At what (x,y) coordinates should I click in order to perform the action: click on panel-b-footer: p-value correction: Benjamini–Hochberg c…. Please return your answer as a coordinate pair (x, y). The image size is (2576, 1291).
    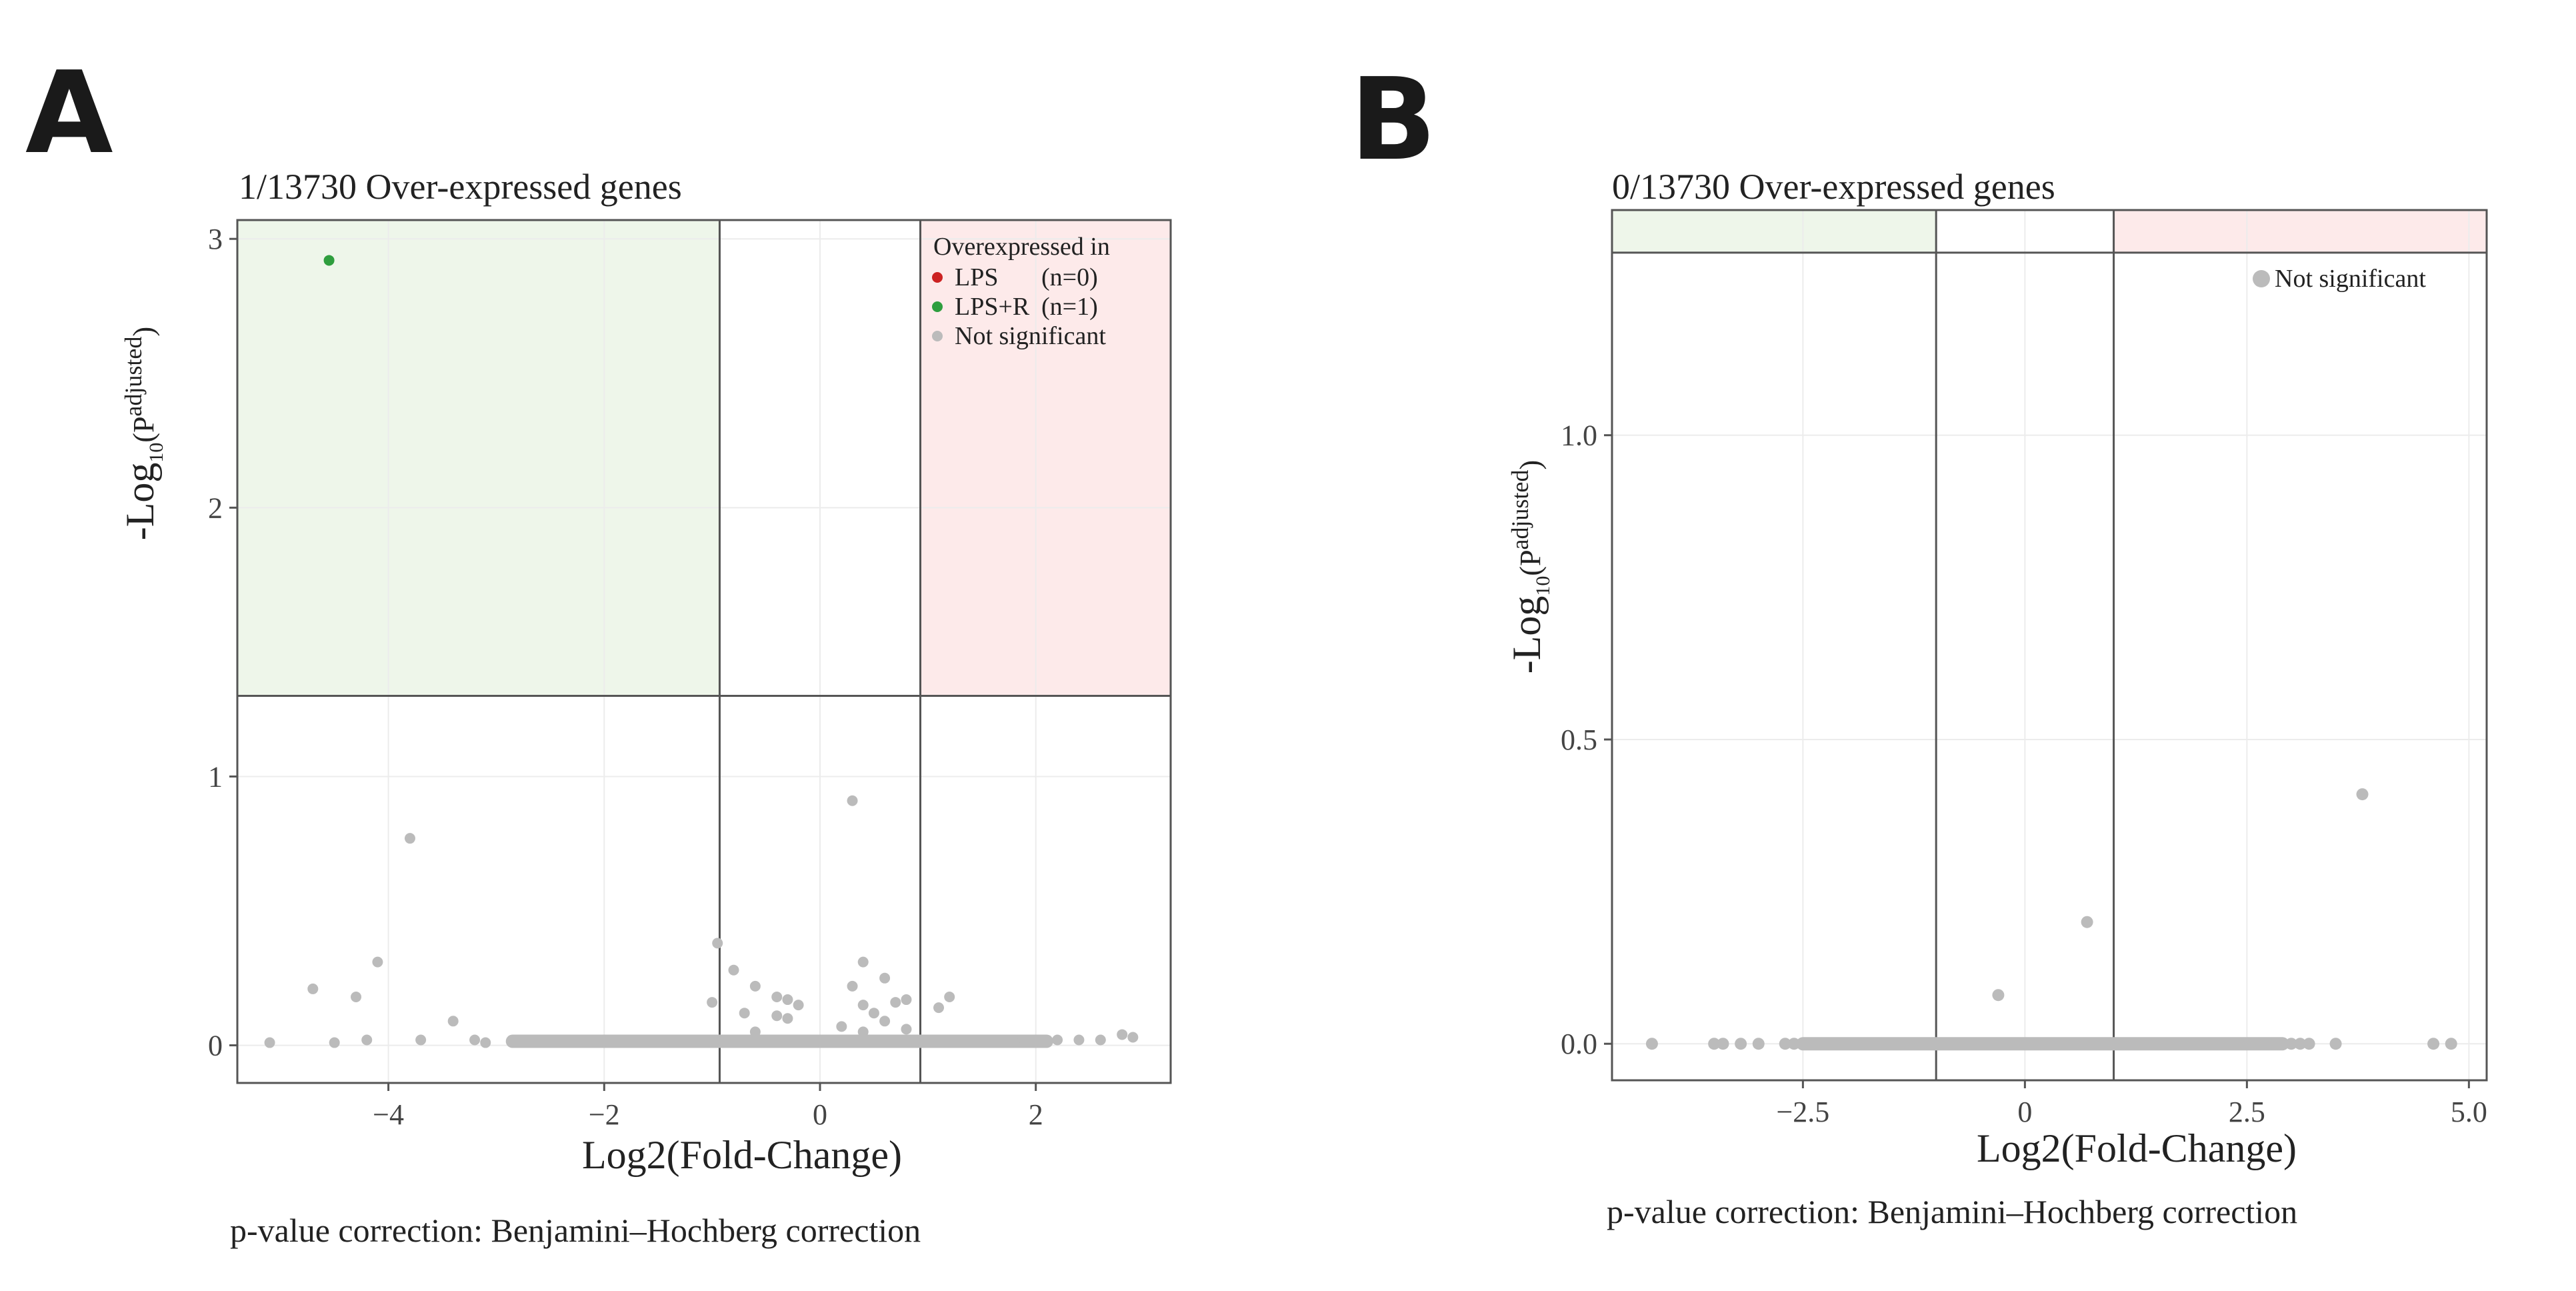
    Looking at the image, I should click on (1952, 1211).